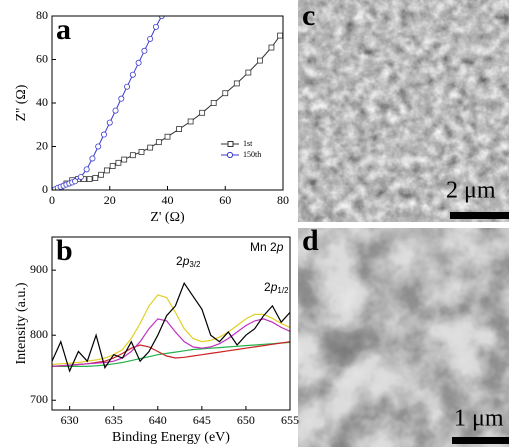  I want to click on panel-label: c, so click(308, 16).